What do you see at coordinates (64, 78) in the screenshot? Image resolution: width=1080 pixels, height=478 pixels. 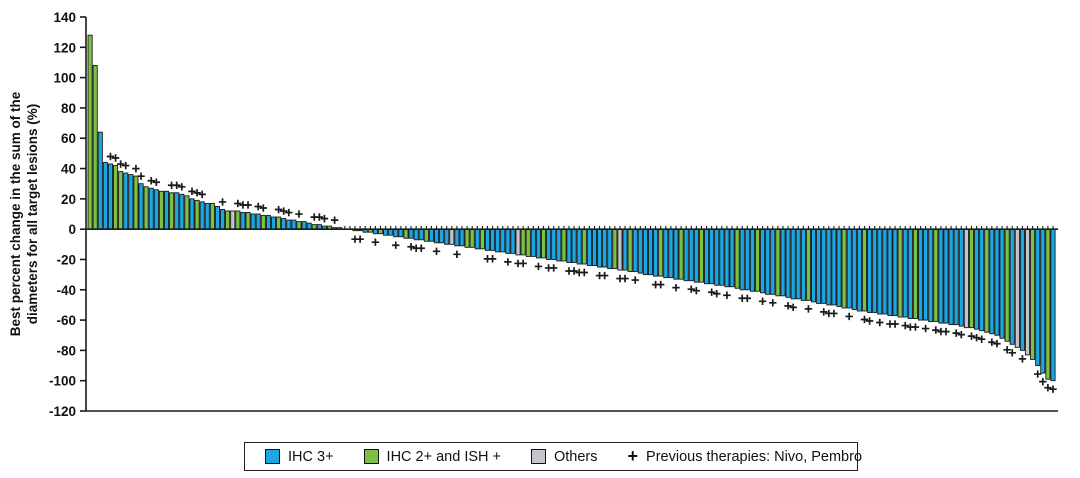 I see `y-tick-label: 100` at bounding box center [64, 78].